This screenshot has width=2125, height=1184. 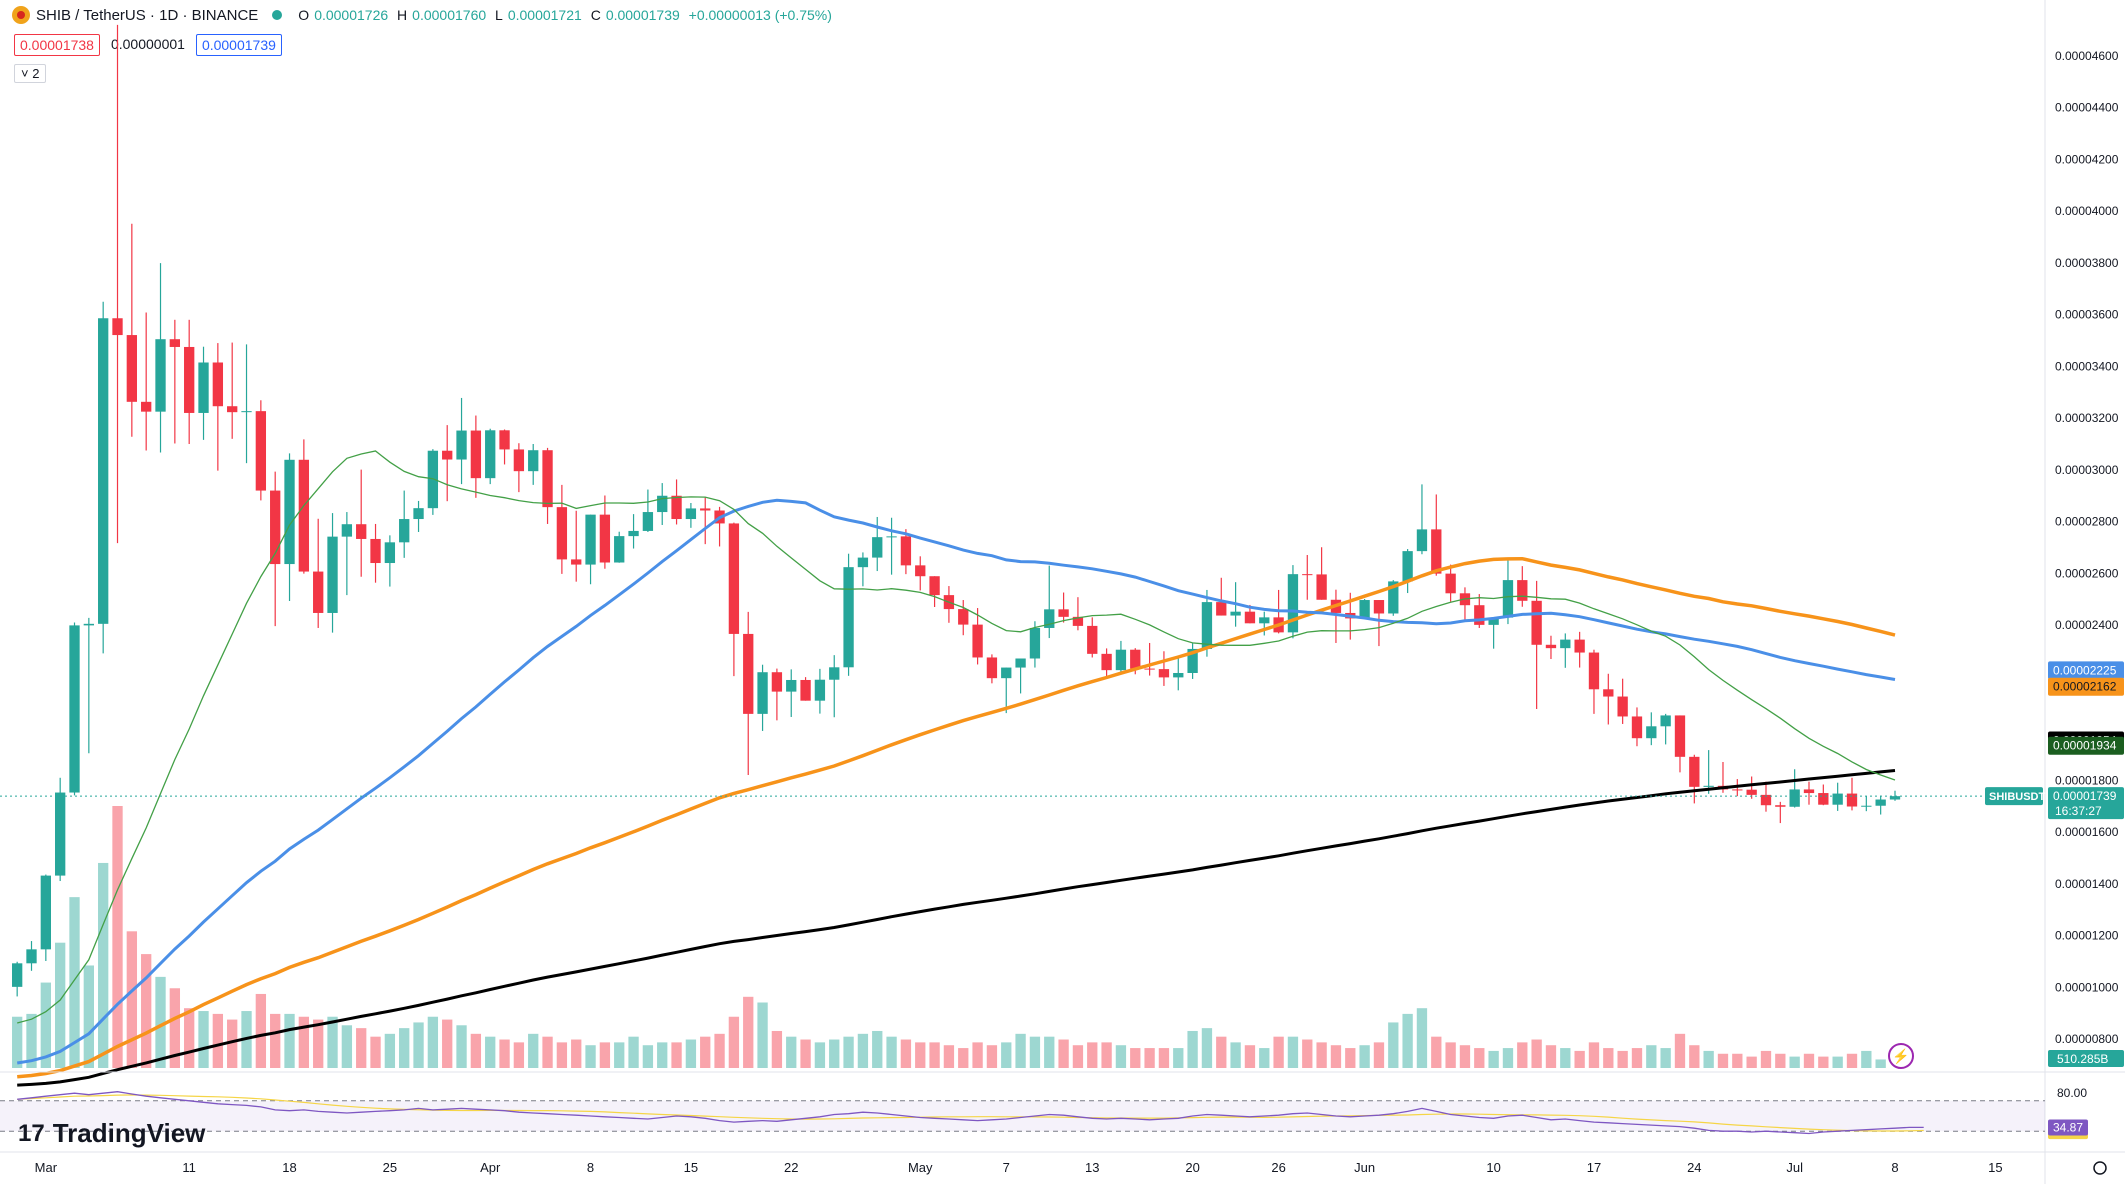 I want to click on indicators-collapse-button: ˅ 2, so click(x=30, y=73).